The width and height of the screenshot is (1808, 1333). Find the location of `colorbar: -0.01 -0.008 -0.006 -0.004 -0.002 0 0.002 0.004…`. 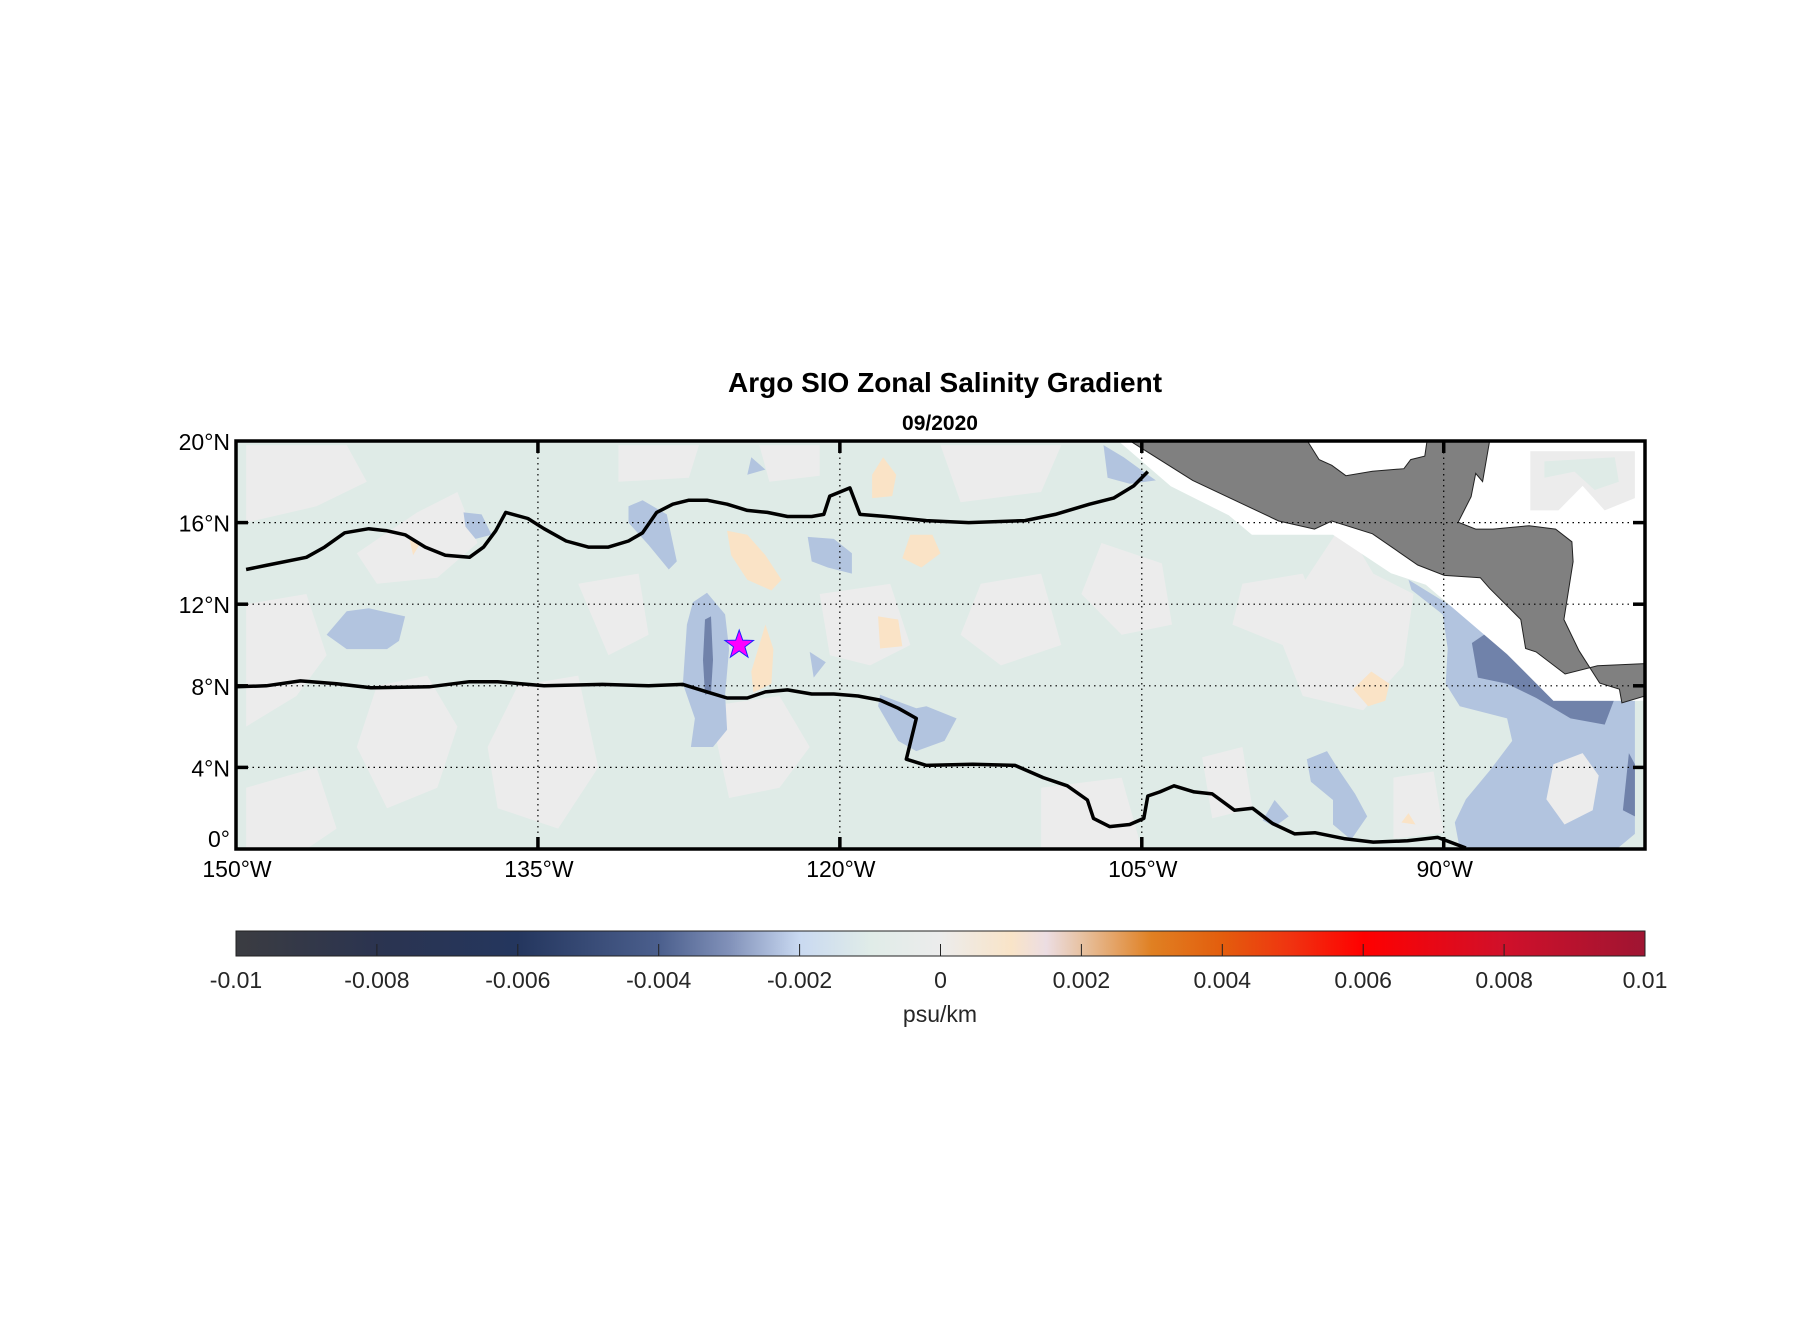

colorbar: -0.01 -0.008 -0.006 -0.004 -0.002 0 0.002 0.004… is located at coordinates (939, 978).